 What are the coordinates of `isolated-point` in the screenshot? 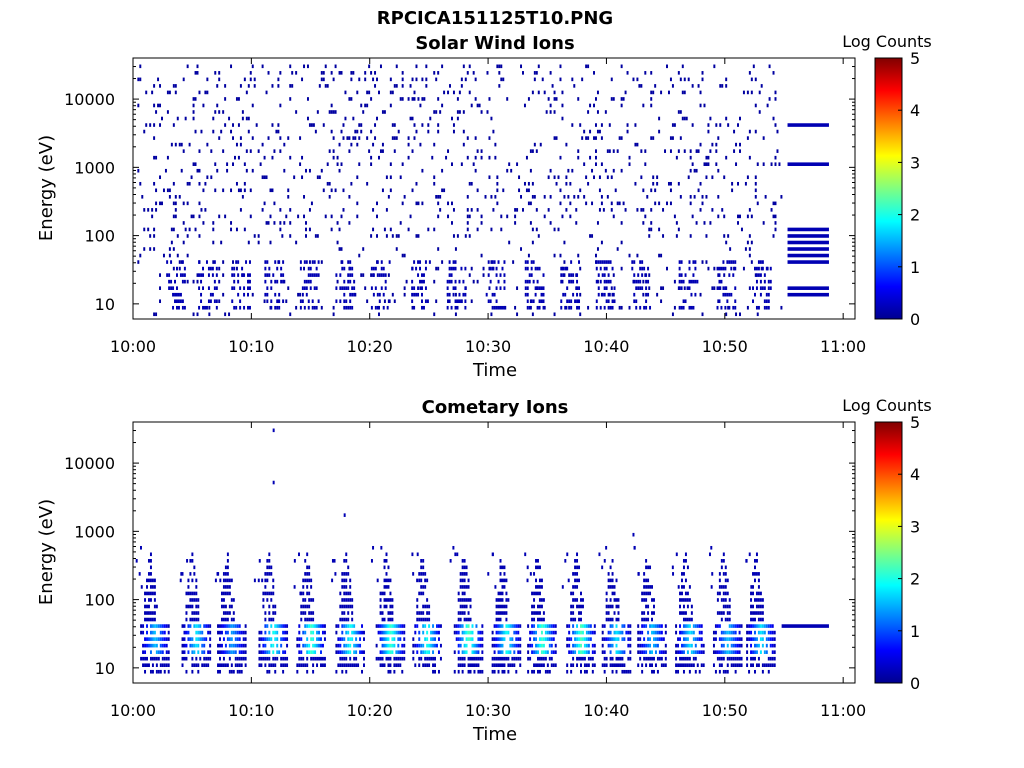 It's located at (633, 534).